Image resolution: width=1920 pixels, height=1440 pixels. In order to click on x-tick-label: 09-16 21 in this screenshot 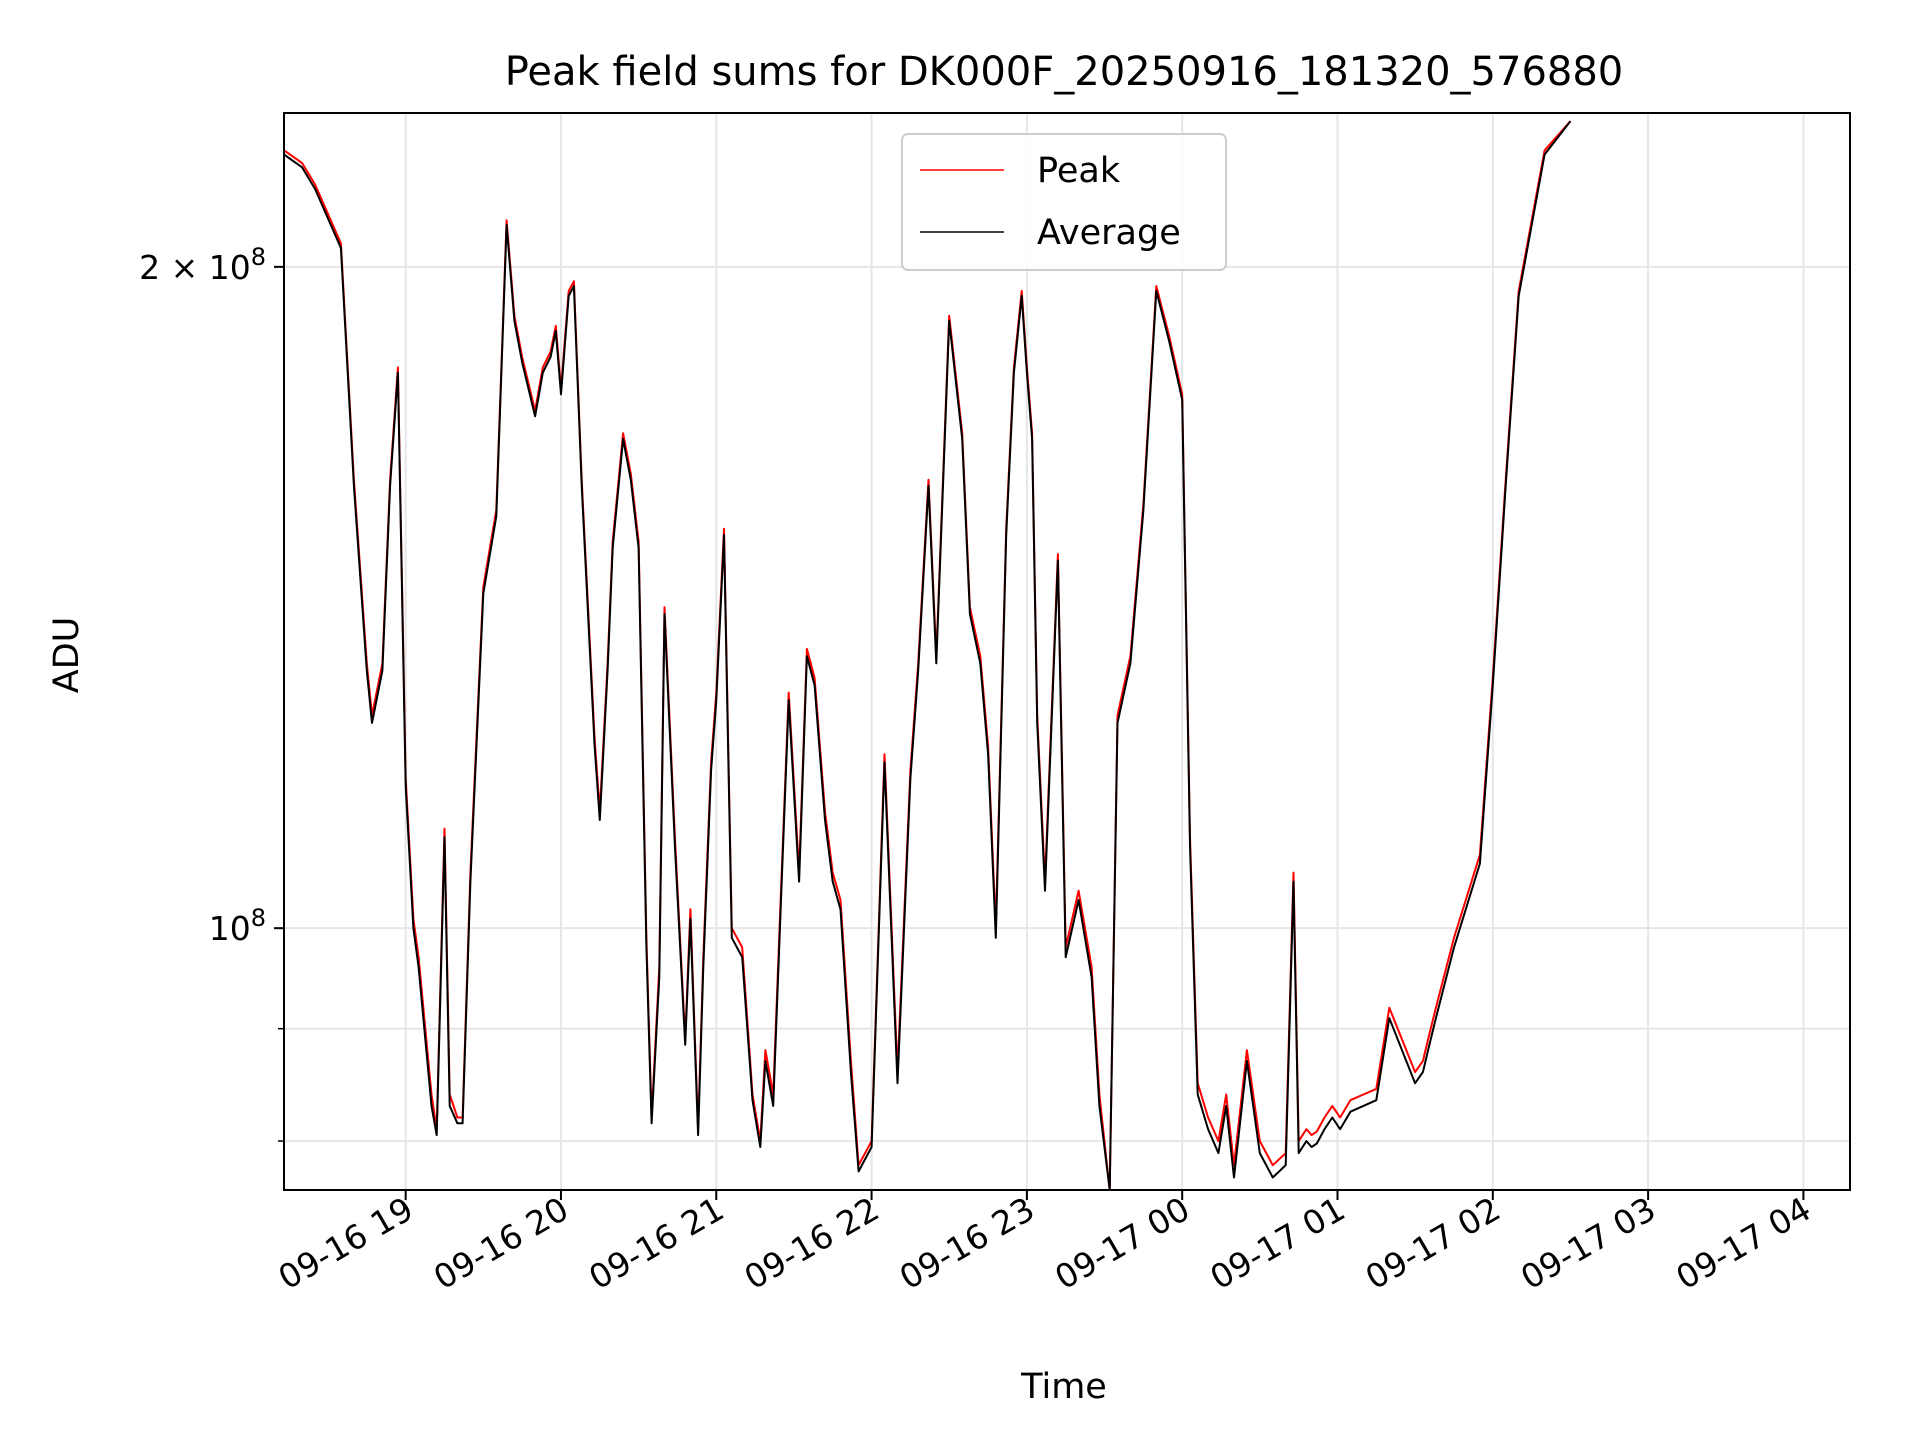, I will do `click(656, 1243)`.